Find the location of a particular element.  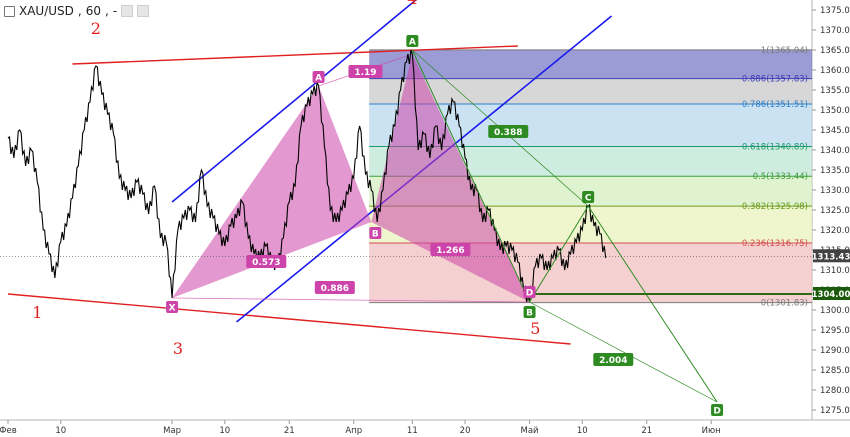

y-tick-label: 1330.00 is located at coordinates (835, 191).